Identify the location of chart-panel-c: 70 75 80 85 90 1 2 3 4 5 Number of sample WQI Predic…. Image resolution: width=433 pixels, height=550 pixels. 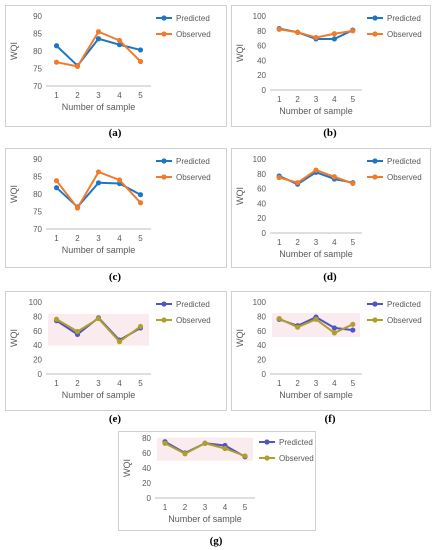
(116, 208).